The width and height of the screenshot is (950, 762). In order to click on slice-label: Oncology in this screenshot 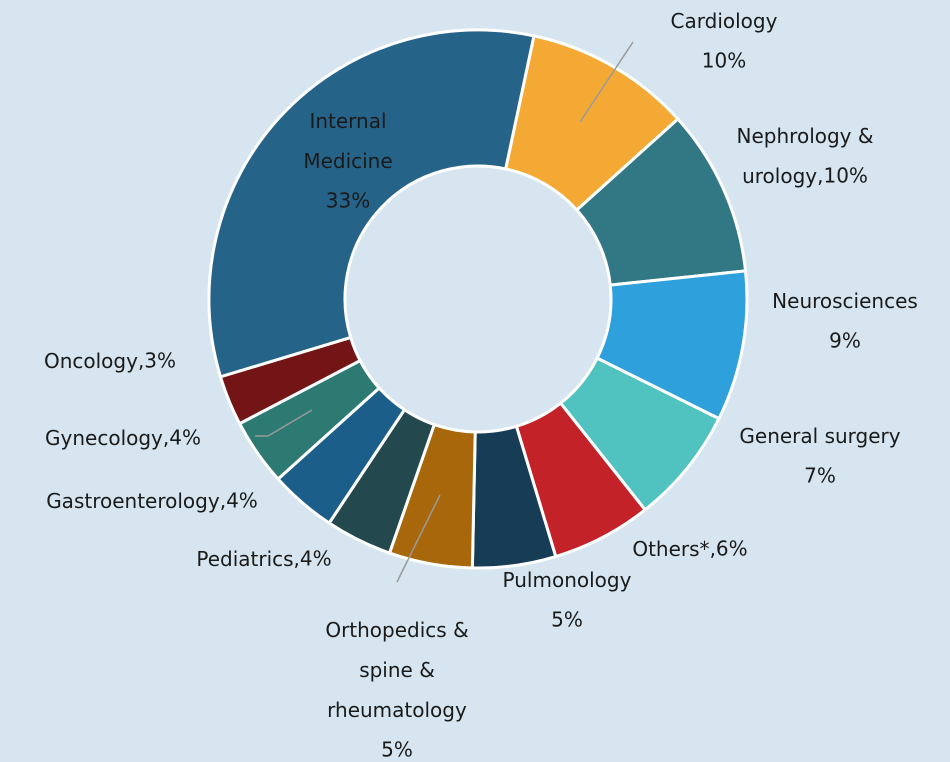, I will do `click(91, 361)`.